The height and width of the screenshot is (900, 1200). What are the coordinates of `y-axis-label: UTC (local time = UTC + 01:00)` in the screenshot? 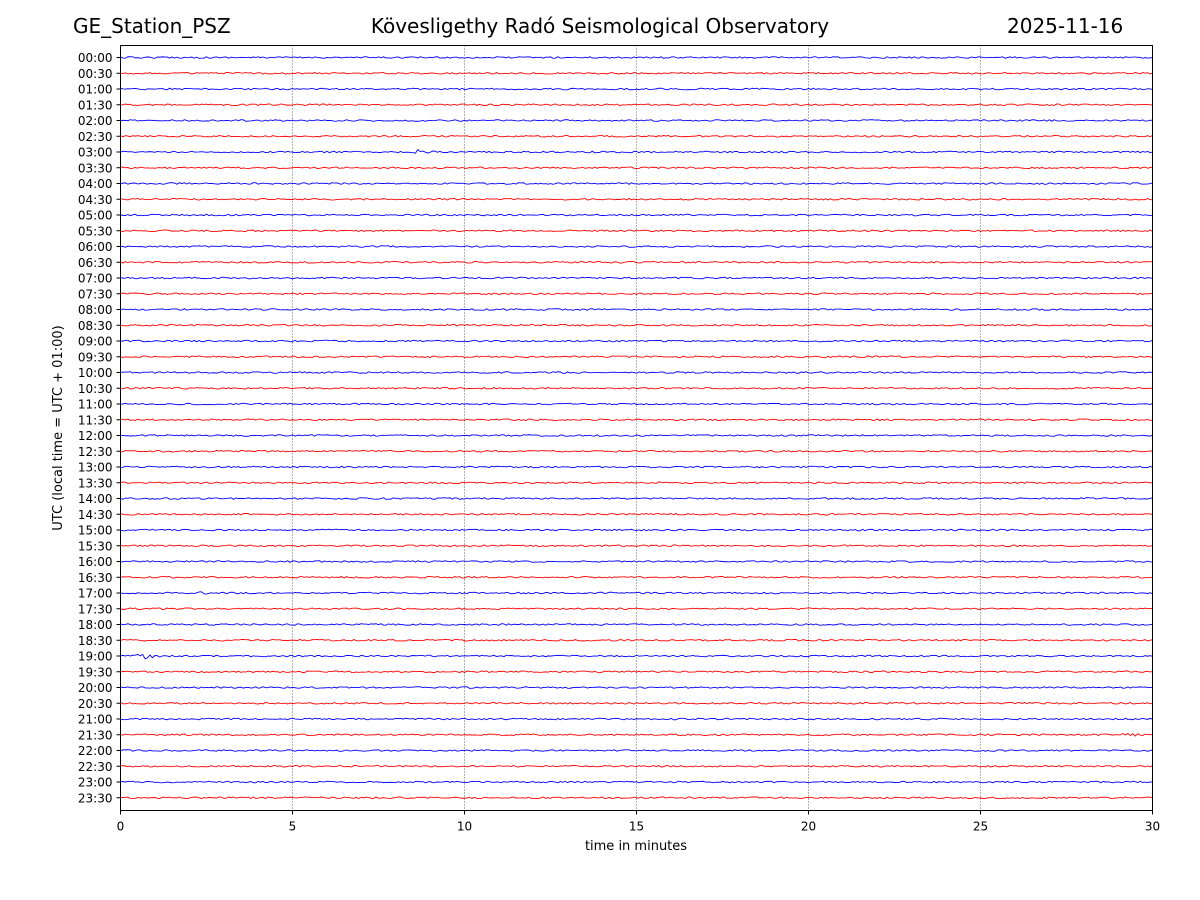 It's located at (58, 427).